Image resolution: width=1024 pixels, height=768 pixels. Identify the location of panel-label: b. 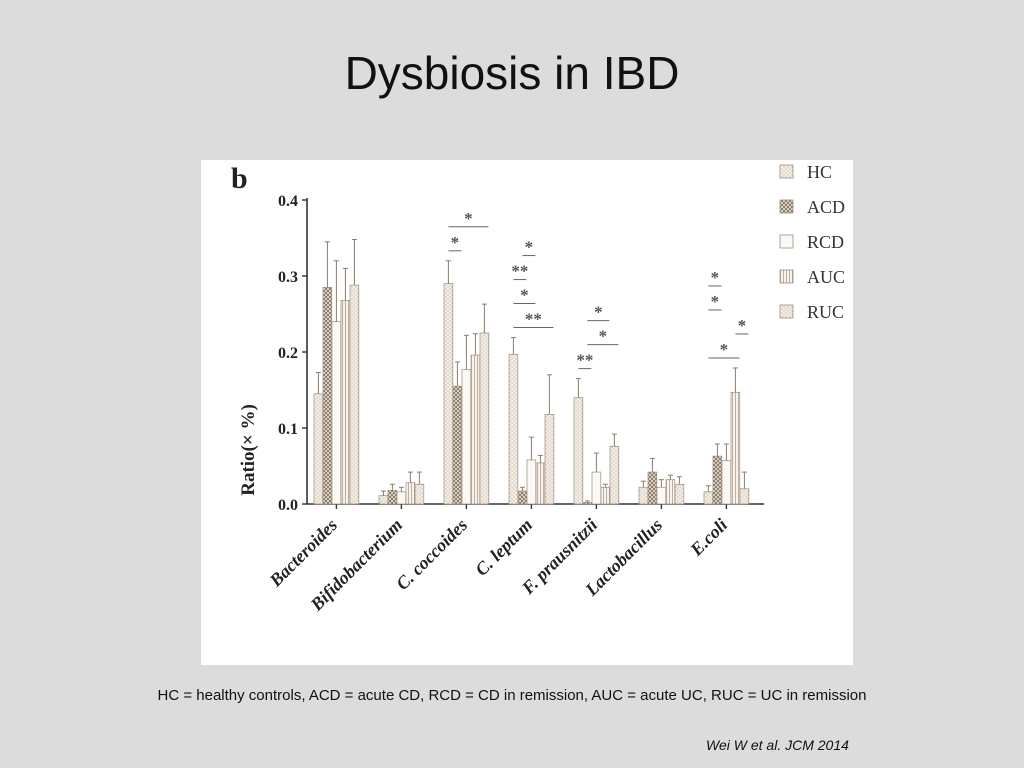
(239, 178).